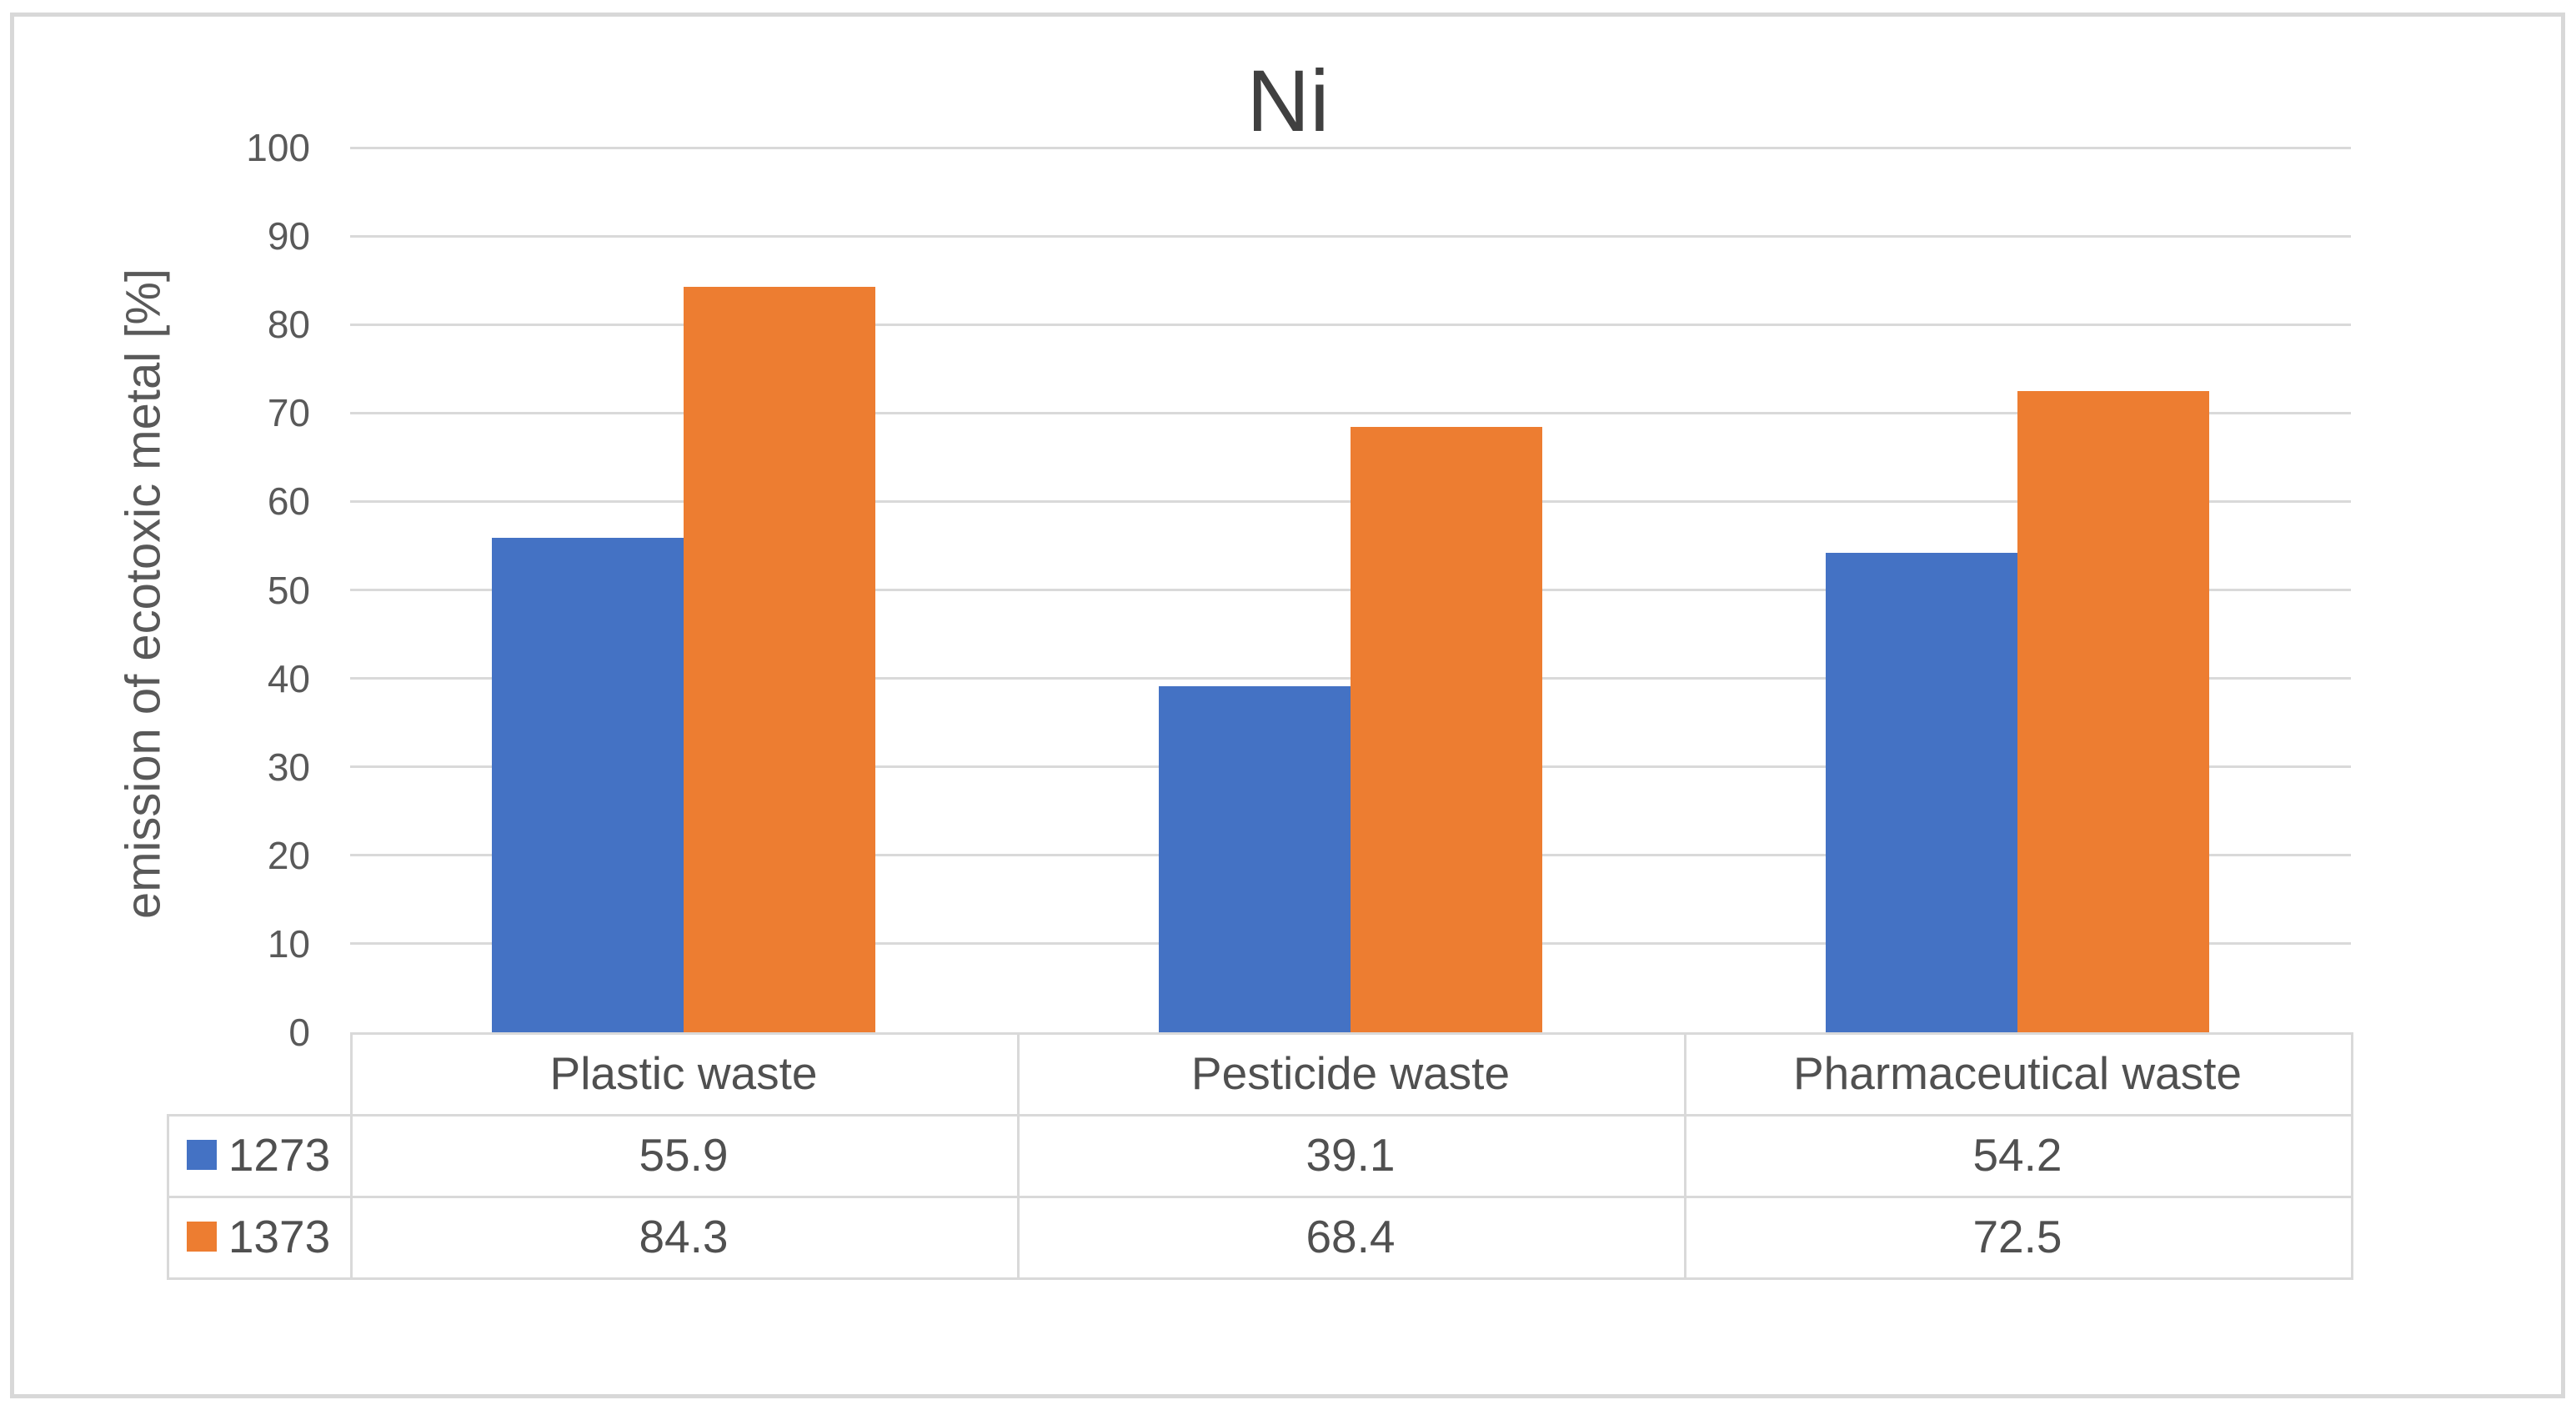 The height and width of the screenshot is (1415, 2576). Describe the element at coordinates (1351, 1155) in the screenshot. I see `value-cell-1273-pesticide-waste: 39.1` at that location.